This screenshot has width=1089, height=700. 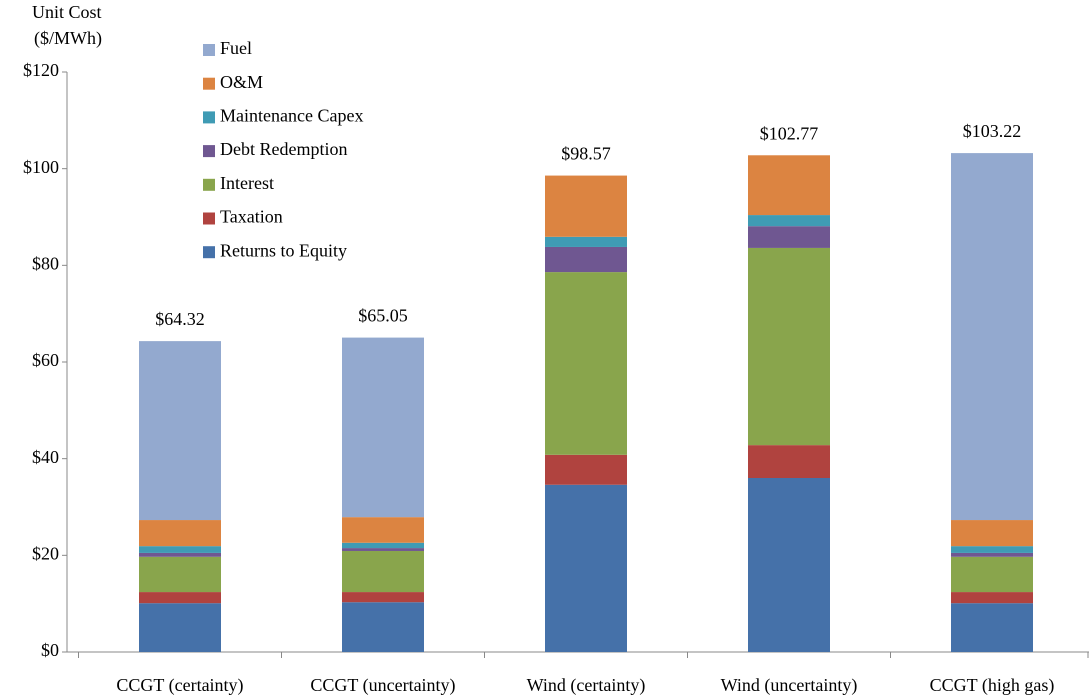 I want to click on total-label: $64.32, so click(x=180, y=319).